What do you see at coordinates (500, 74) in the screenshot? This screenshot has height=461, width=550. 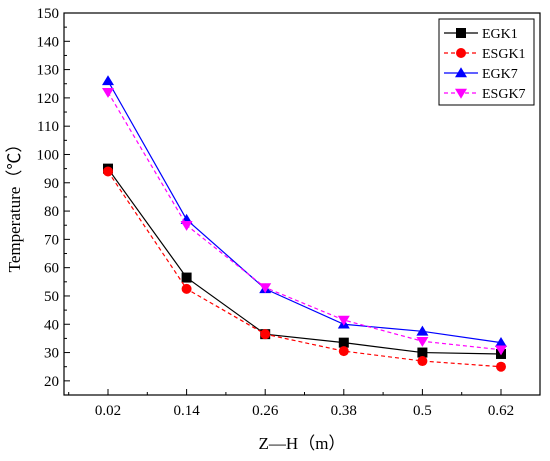 I see `legend-label: EGK7` at bounding box center [500, 74].